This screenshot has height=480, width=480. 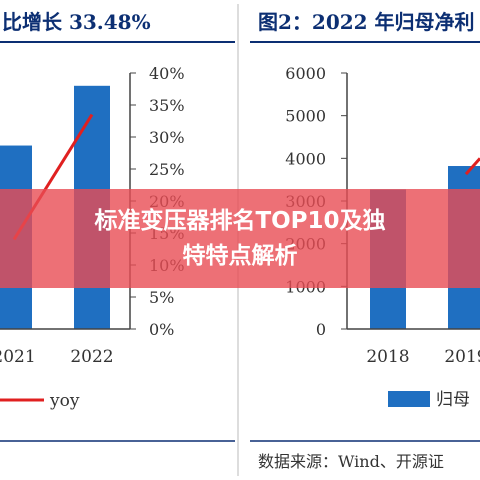 What do you see at coordinates (240, 255) in the screenshot?
I see `overlay-title-line-2: 特特点解析` at bounding box center [240, 255].